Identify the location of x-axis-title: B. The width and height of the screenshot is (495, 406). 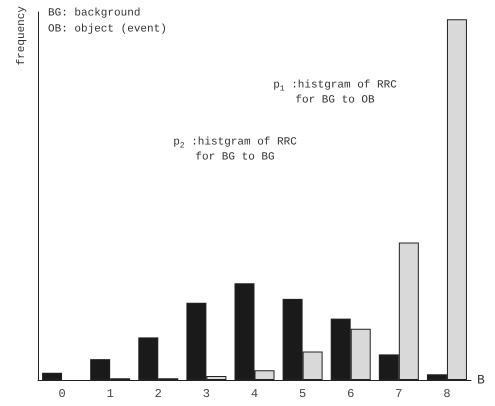
(481, 380).